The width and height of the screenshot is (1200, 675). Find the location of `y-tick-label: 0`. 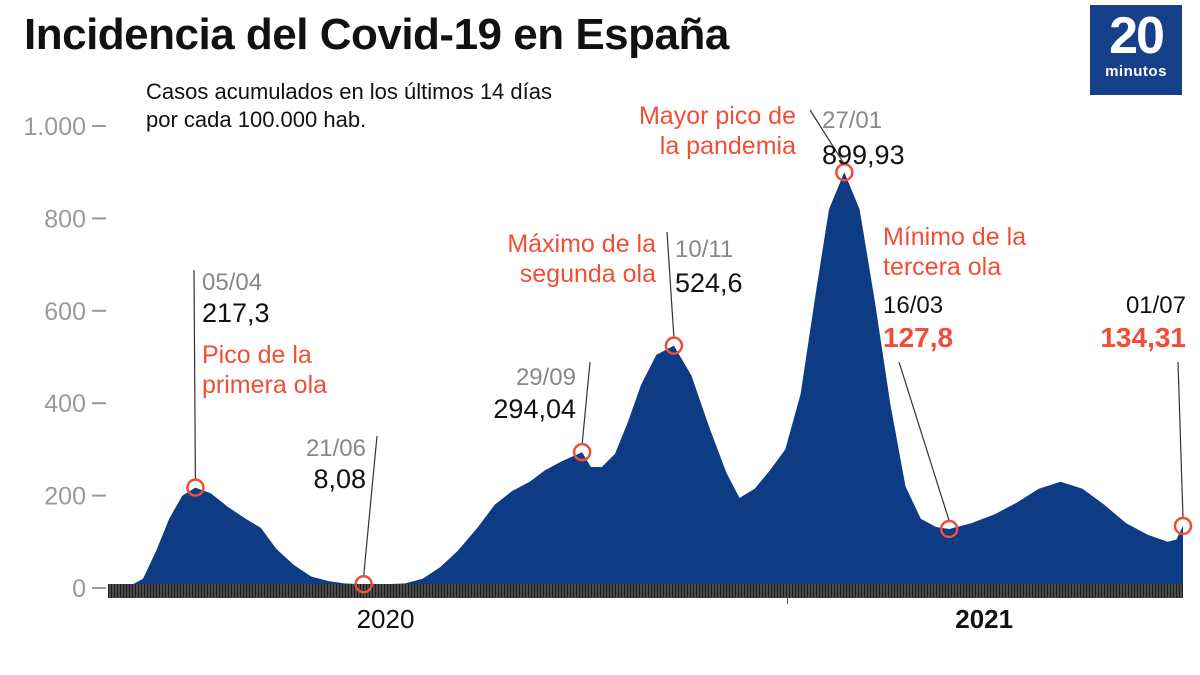

y-tick-label: 0 is located at coordinates (79, 589).